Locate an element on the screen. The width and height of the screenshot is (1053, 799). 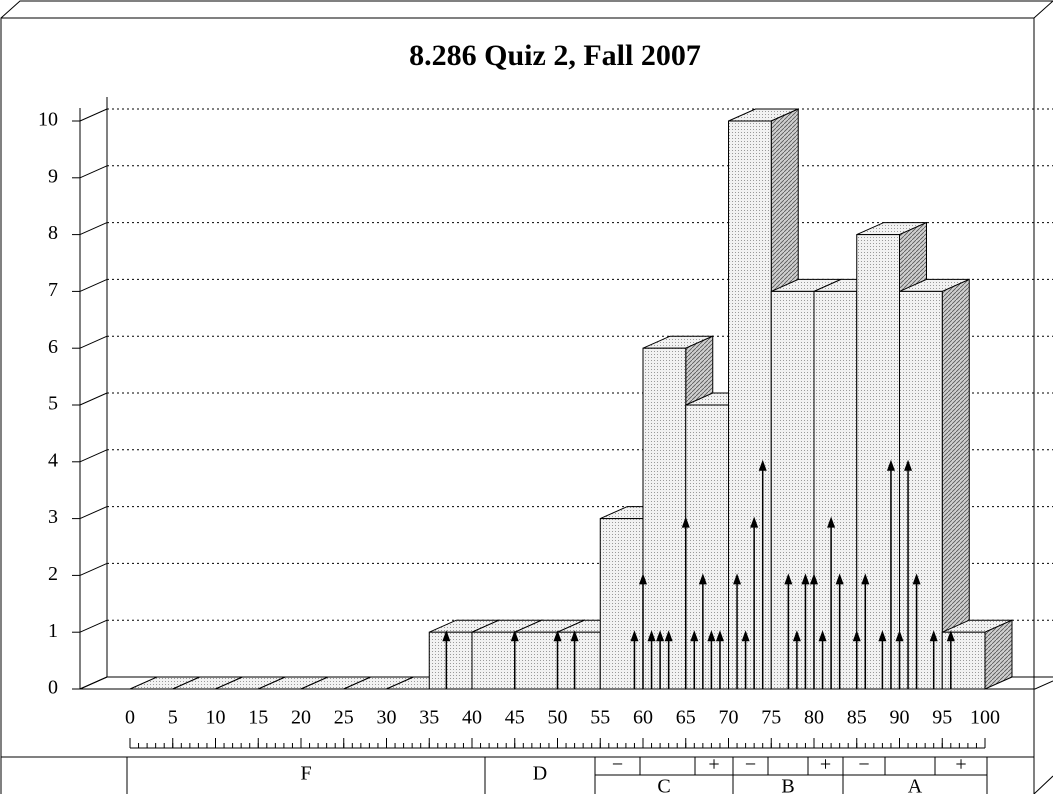
x-tick-label: 35 is located at coordinates (429, 718).